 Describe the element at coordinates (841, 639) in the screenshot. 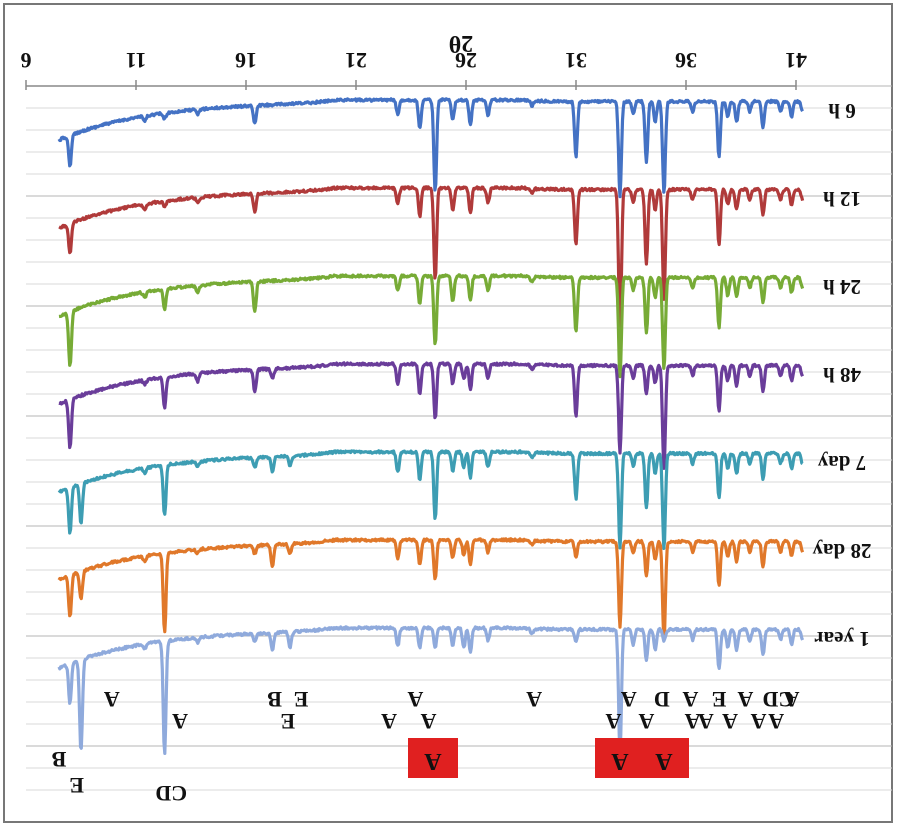

I see `series-label: 1 year` at that location.